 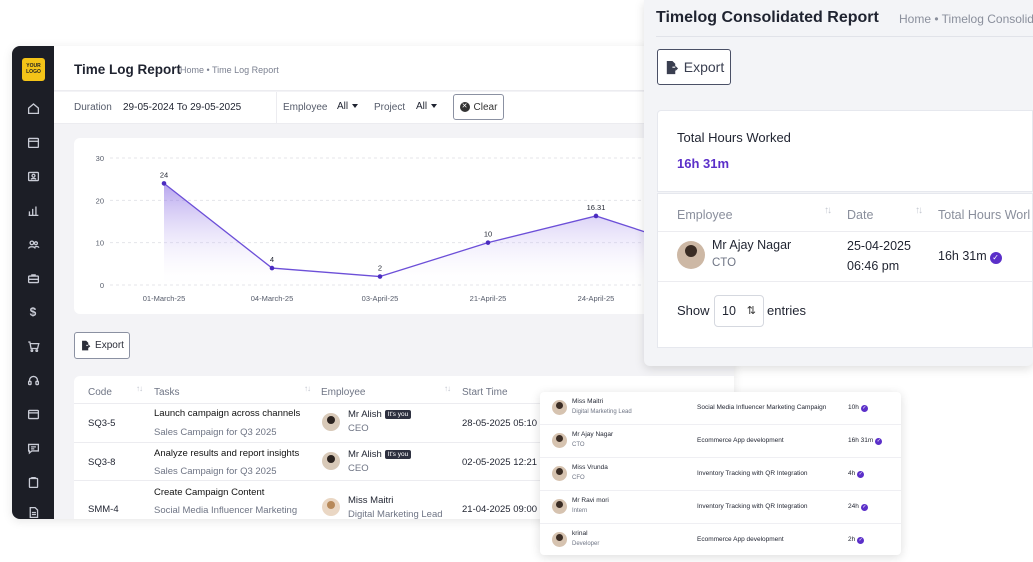 I want to click on employee-role: CTO, so click(x=724, y=263).